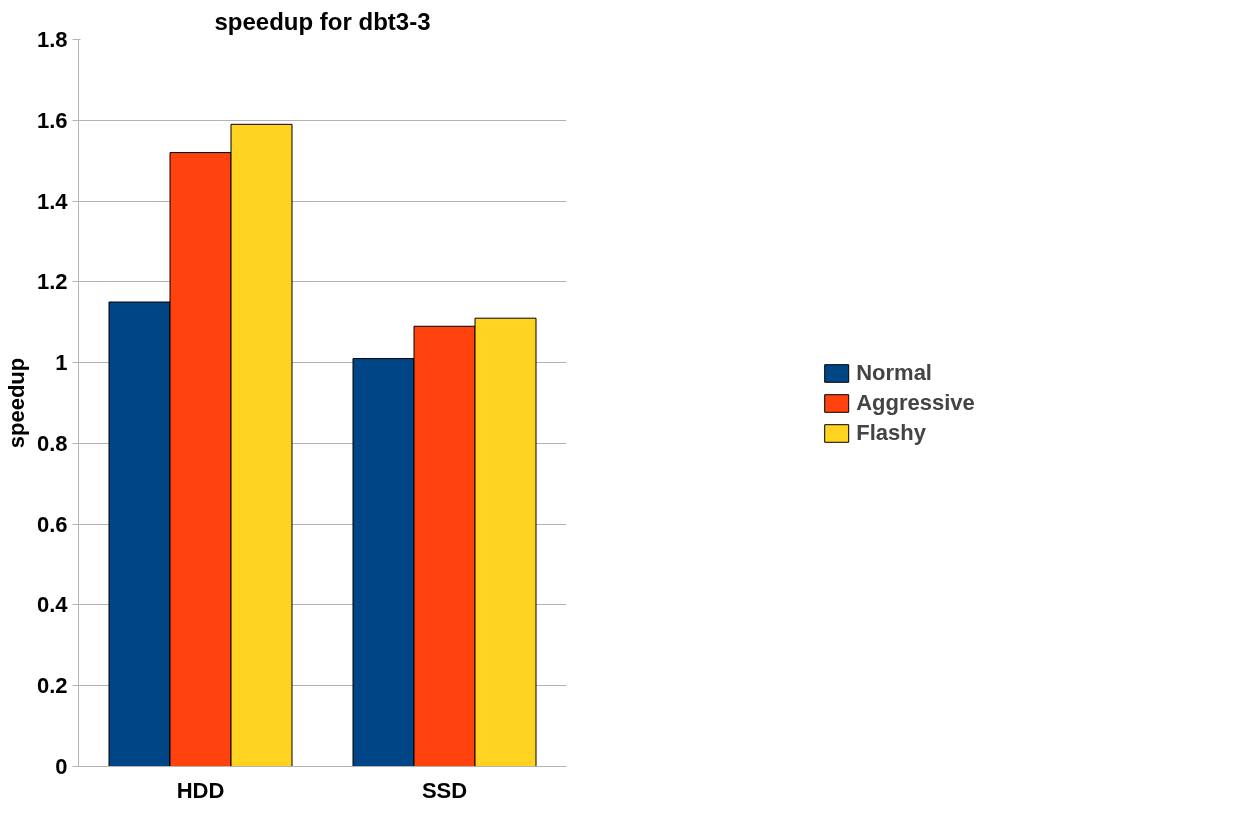 Image resolution: width=1240 pixels, height=813 pixels. Describe the element at coordinates (52, 443) in the screenshot. I see `y-tick-label: 0.8` at that location.